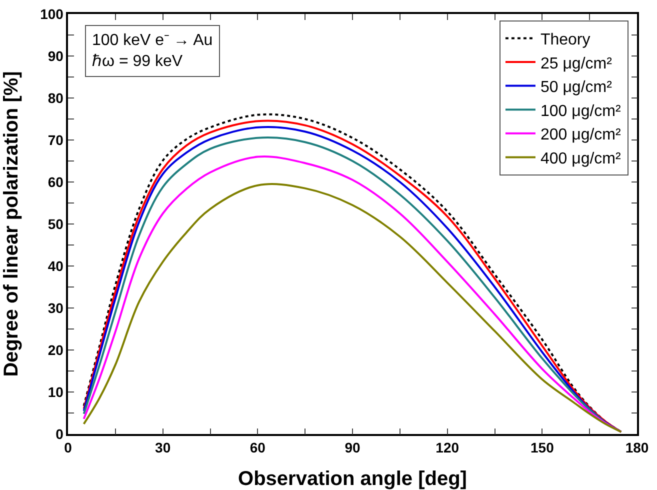 Image resolution: width=657 pixels, height=490 pixels. I want to click on x-tick-label: 120, so click(448, 448).